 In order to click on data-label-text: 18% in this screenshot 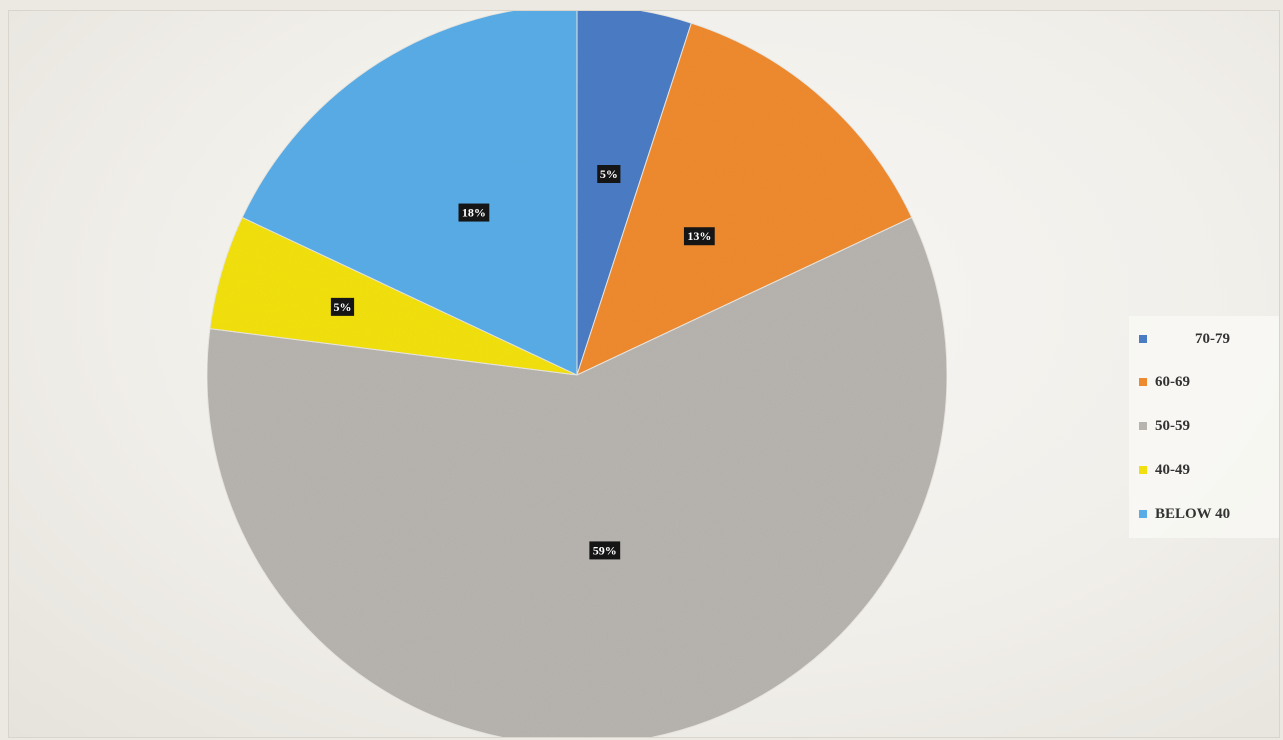, I will do `click(474, 213)`.